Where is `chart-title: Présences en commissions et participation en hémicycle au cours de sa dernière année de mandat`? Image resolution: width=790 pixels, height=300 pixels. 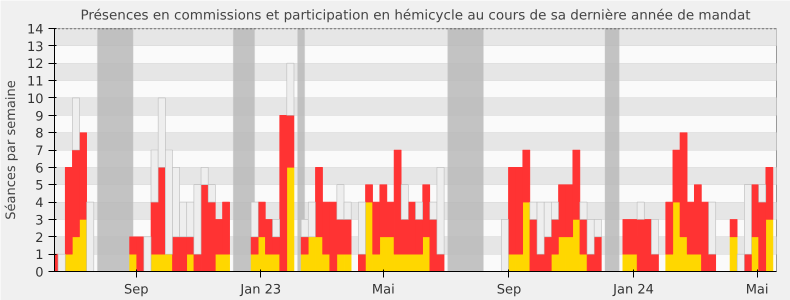 chart-title: Présences en commissions et participation en hémicycle au cours de sa dernière année de mandat is located at coordinates (415, 16).